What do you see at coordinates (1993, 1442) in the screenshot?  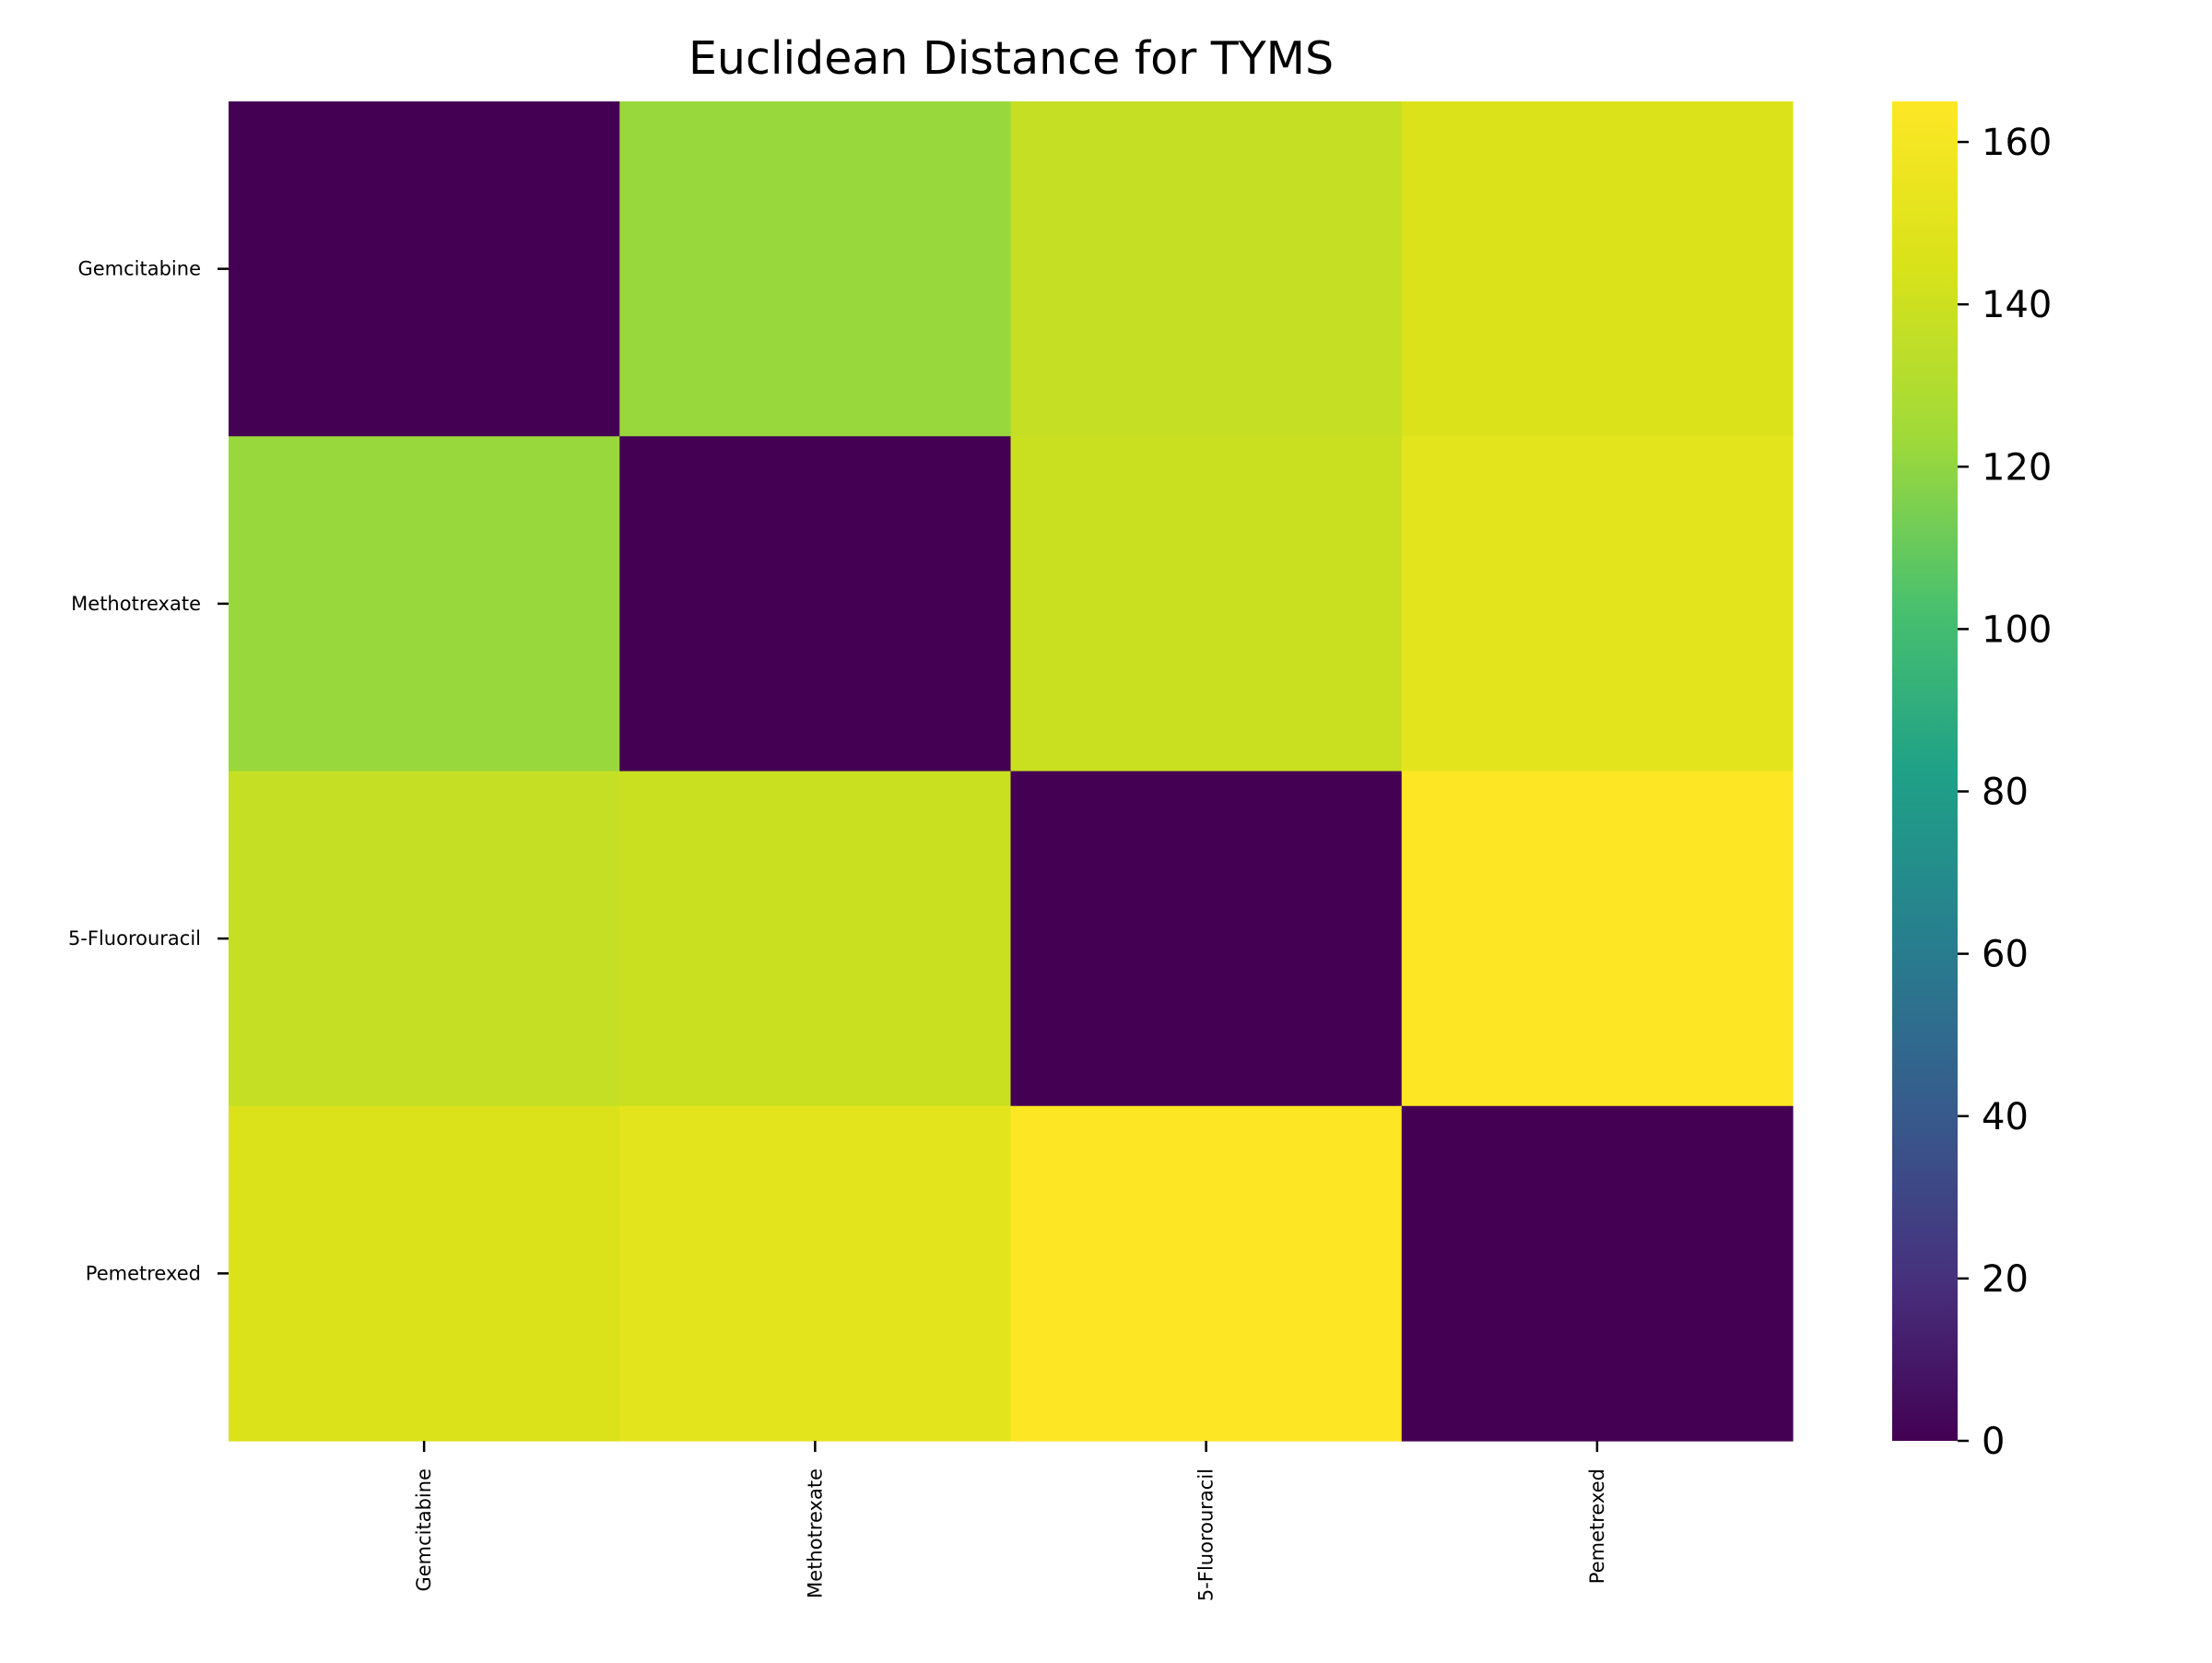 I see `colorbar-tick-label: 0` at bounding box center [1993, 1442].